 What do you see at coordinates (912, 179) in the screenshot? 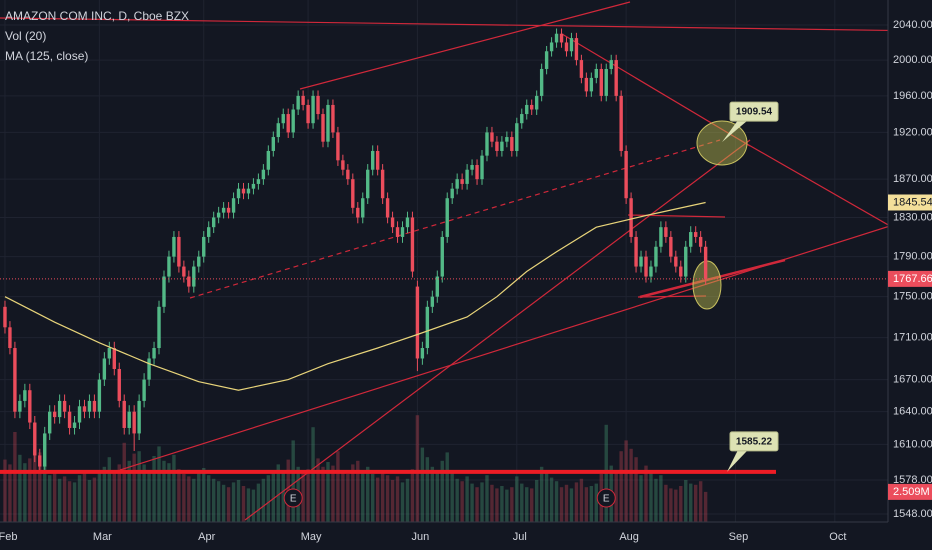
I see `y-tick-label: 1870.00` at bounding box center [912, 179].